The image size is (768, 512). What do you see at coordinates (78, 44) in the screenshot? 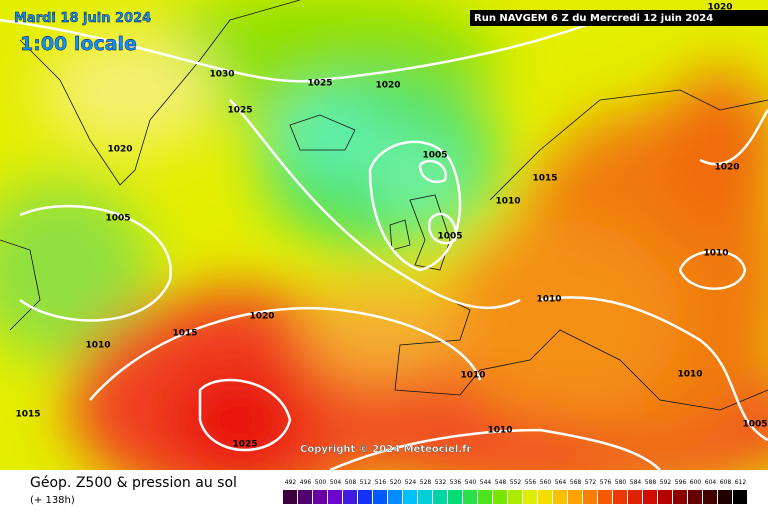
I see `valid-time: 1:00 locale` at bounding box center [78, 44].